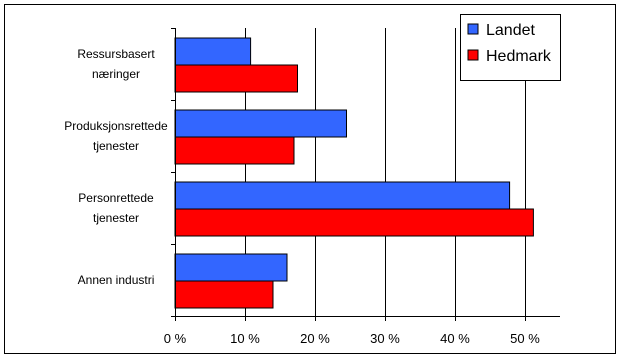 Image resolution: width=621 pixels, height=363 pixels. Describe the element at coordinates (116, 198) in the screenshot. I see `category-label-line: Personrettede` at that location.